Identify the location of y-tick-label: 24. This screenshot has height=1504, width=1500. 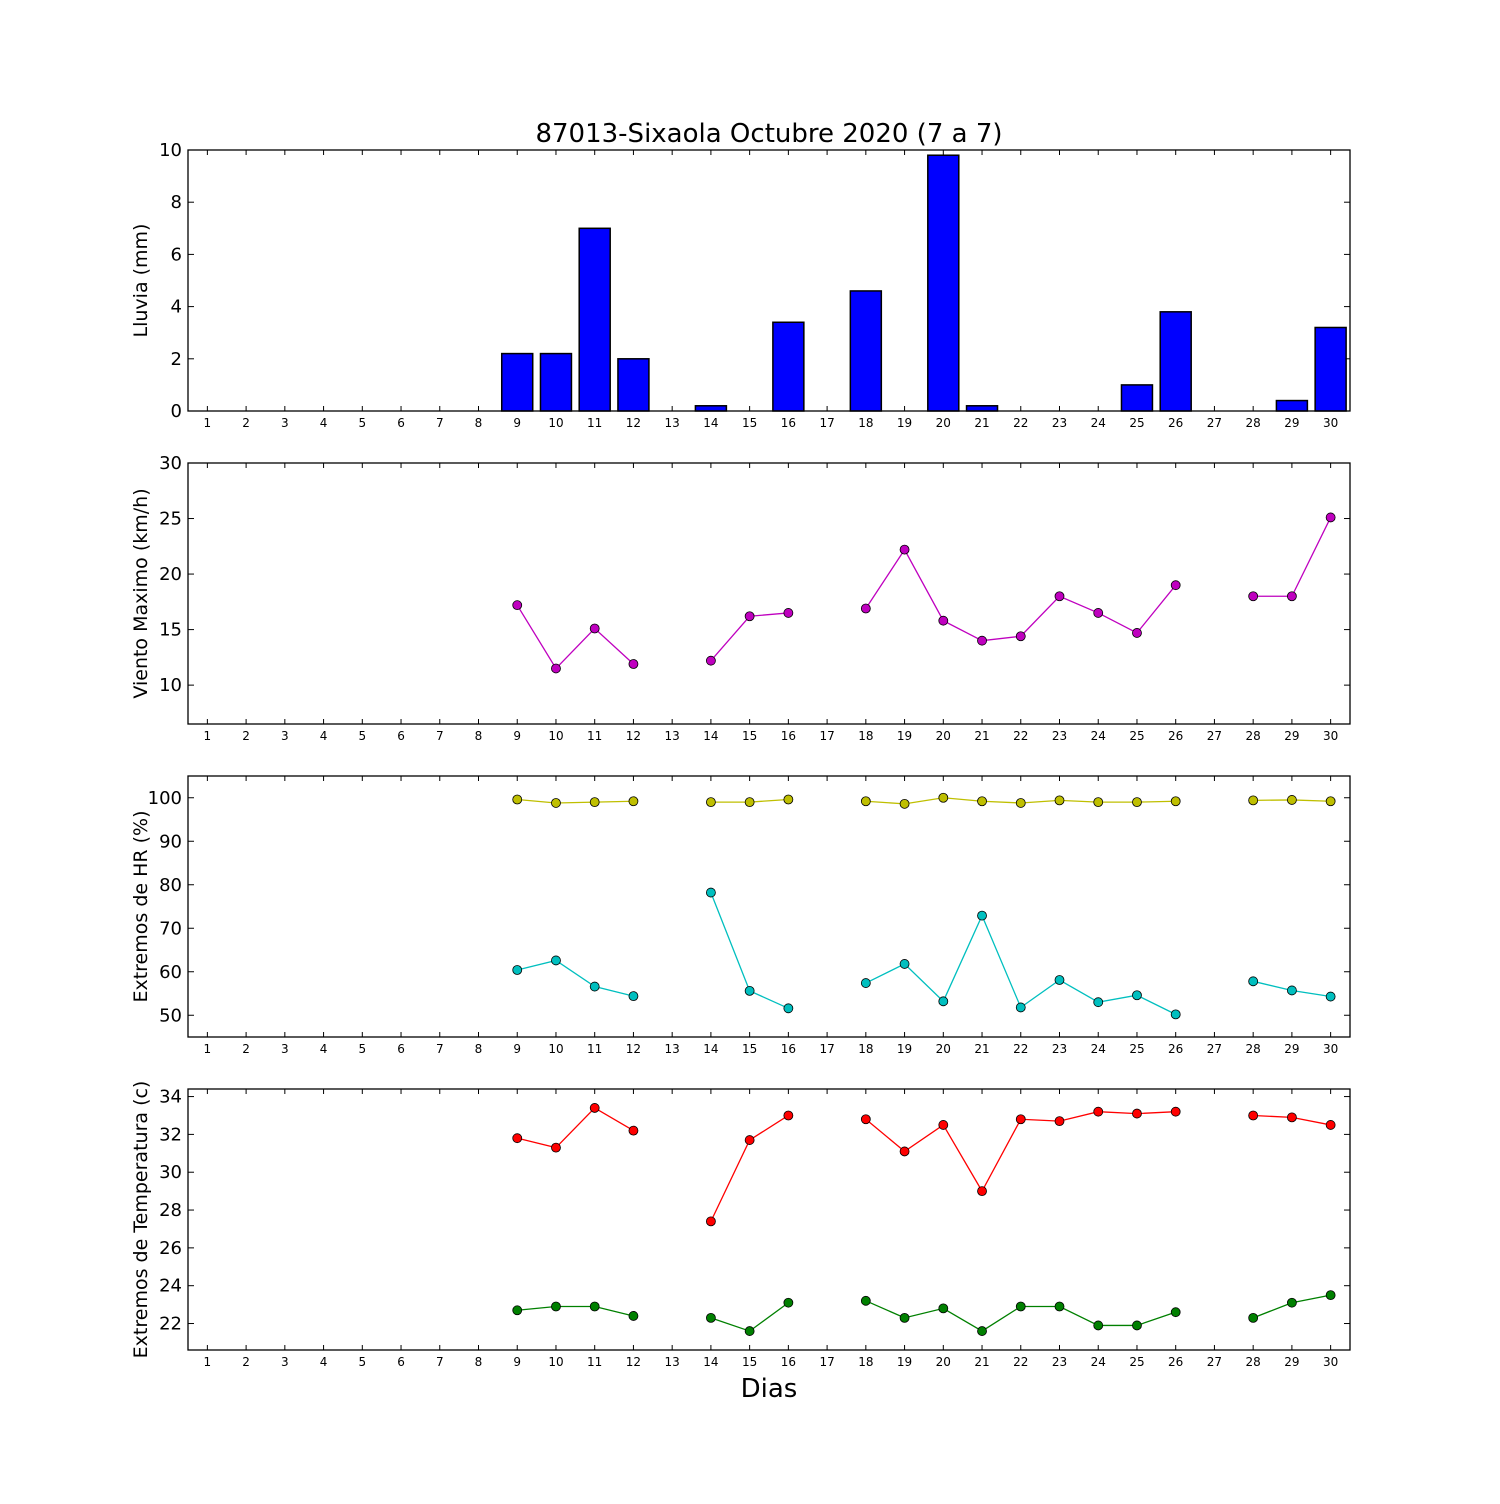
(170, 1286).